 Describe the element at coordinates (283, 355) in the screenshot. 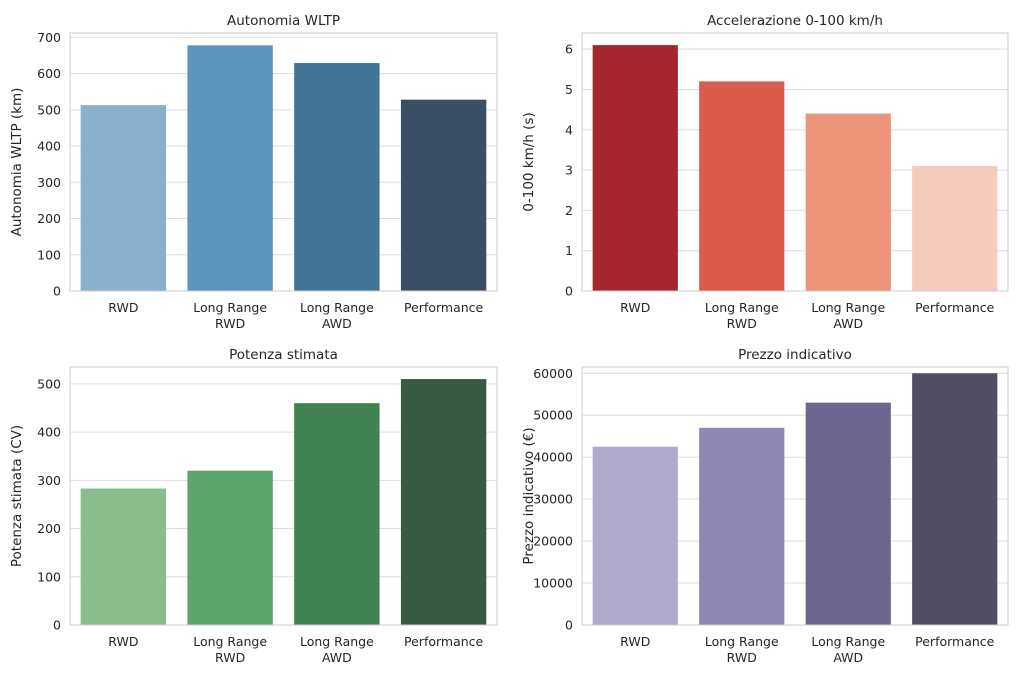

I see `chart-title: Potenza stimata` at that location.